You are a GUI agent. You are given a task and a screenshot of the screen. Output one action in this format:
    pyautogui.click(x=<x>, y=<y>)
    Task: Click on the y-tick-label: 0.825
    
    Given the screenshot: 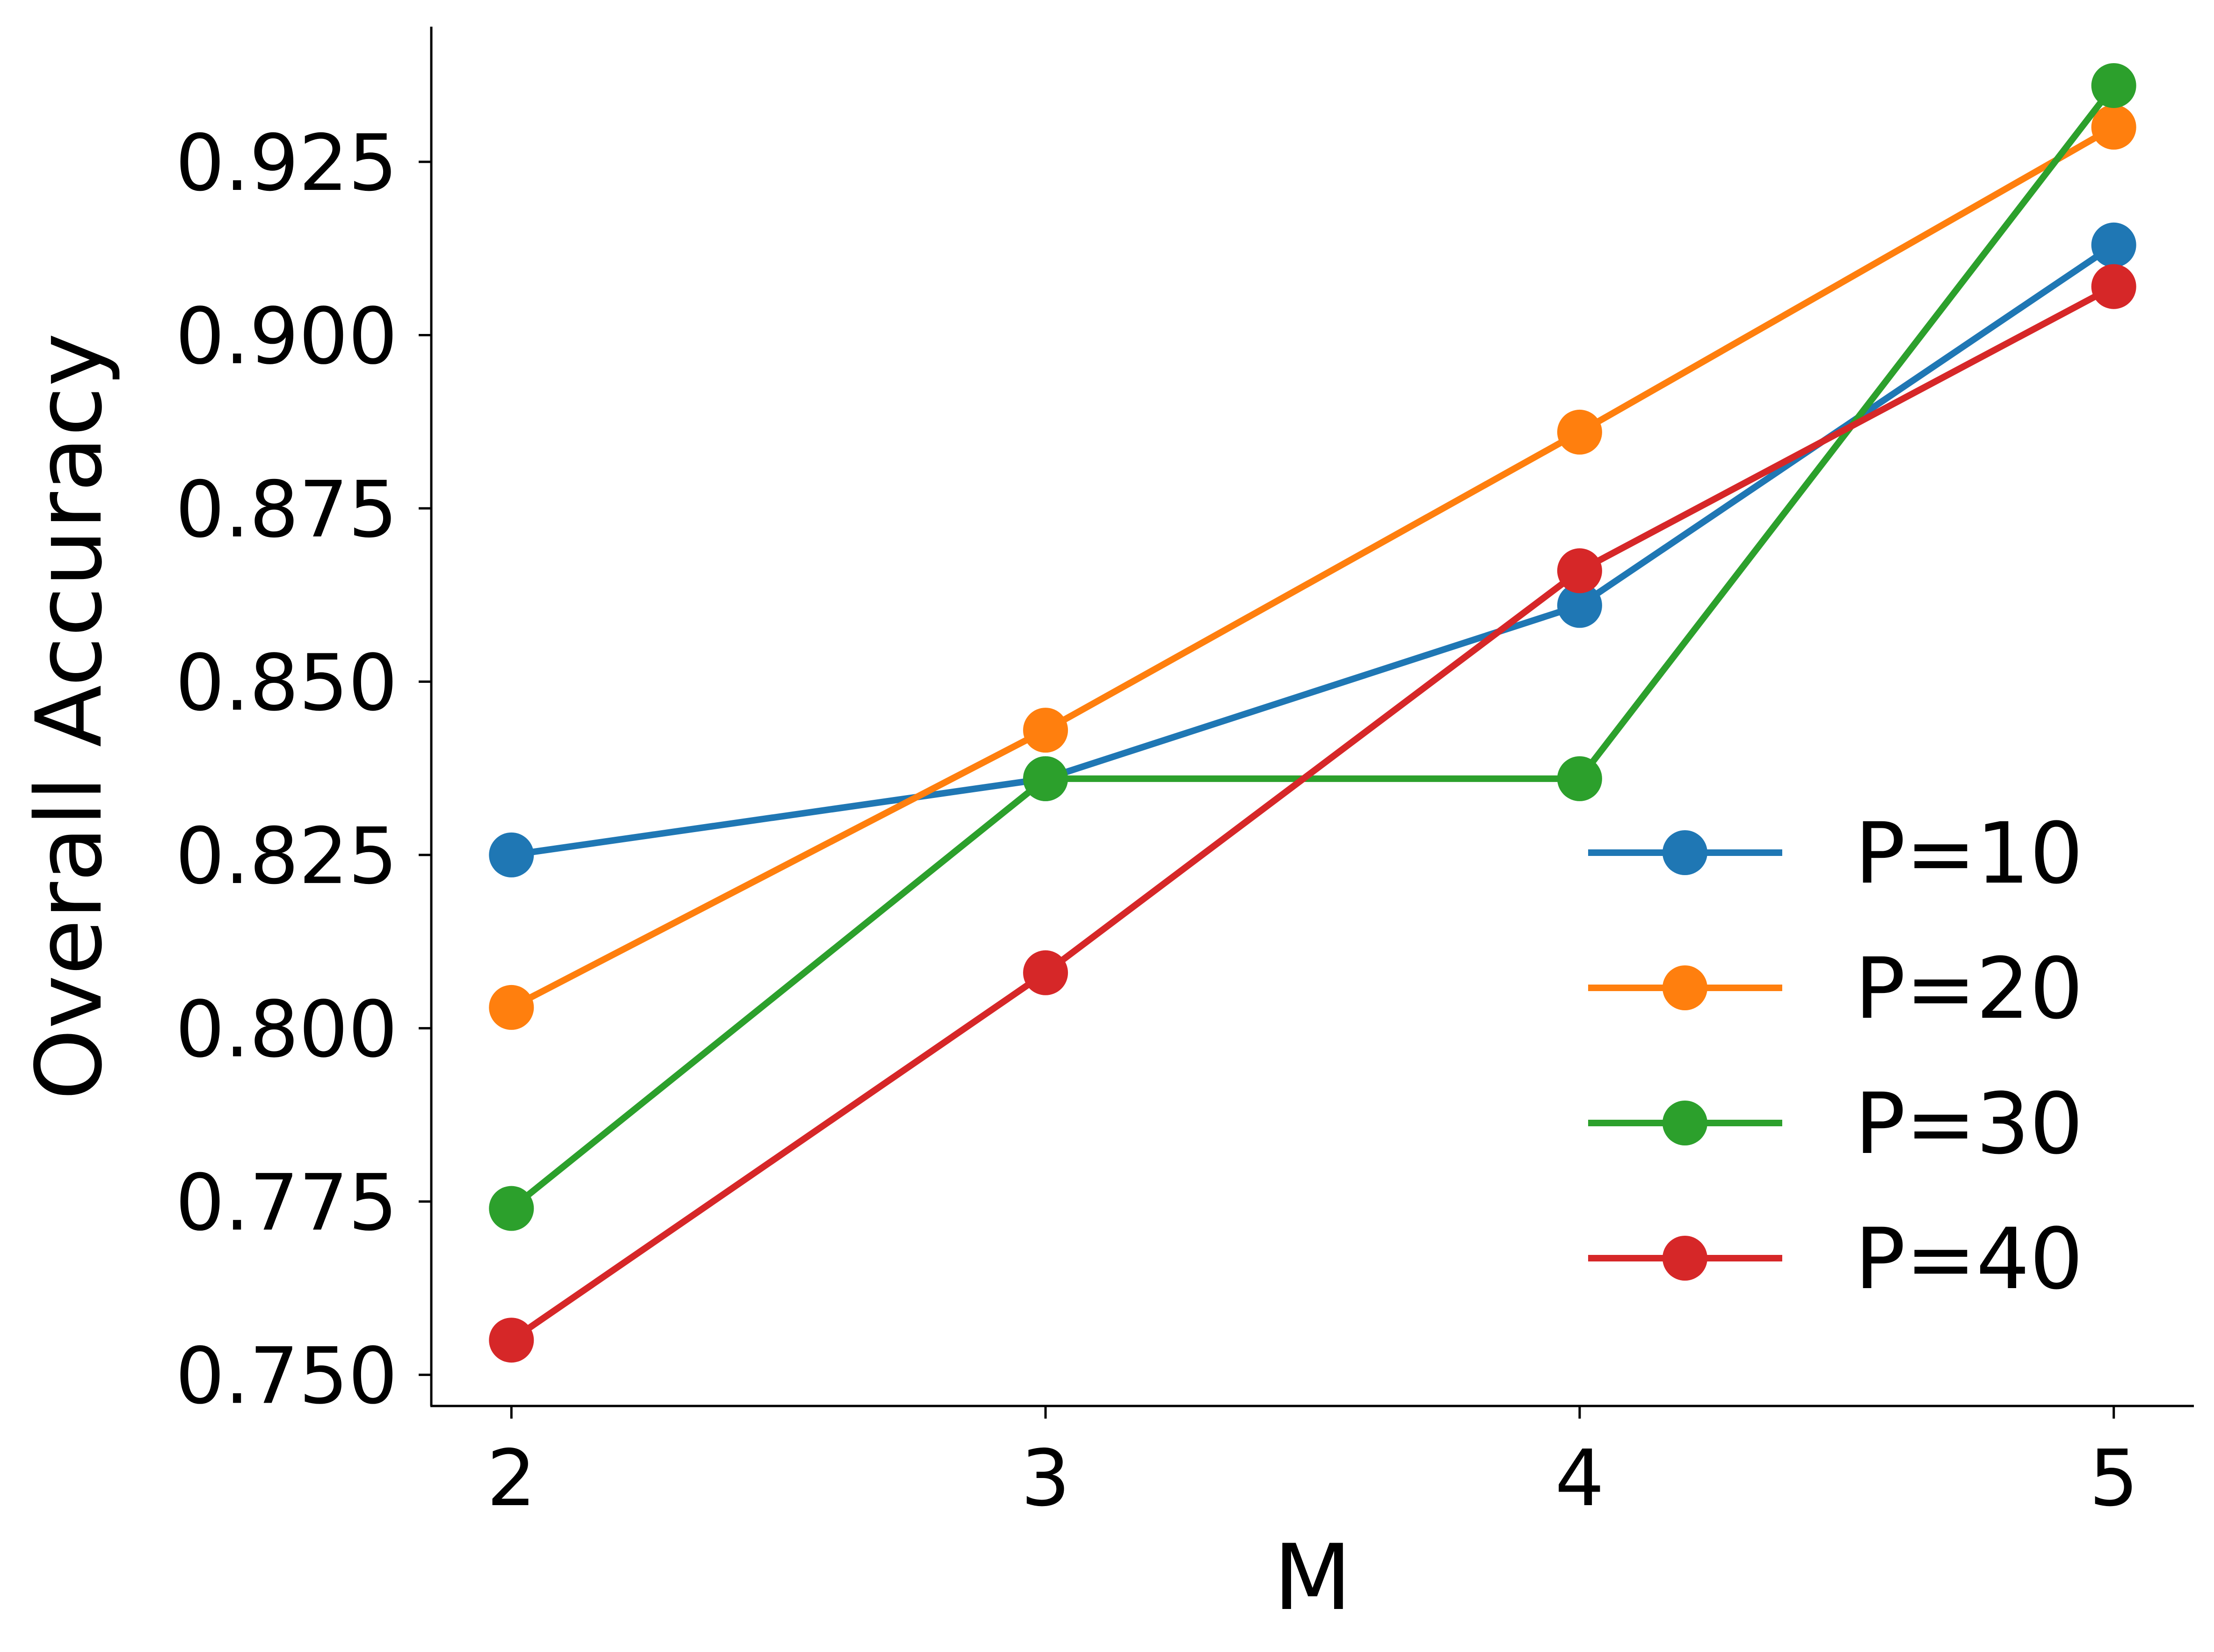 What is the action you would take?
    pyautogui.click(x=286, y=857)
    